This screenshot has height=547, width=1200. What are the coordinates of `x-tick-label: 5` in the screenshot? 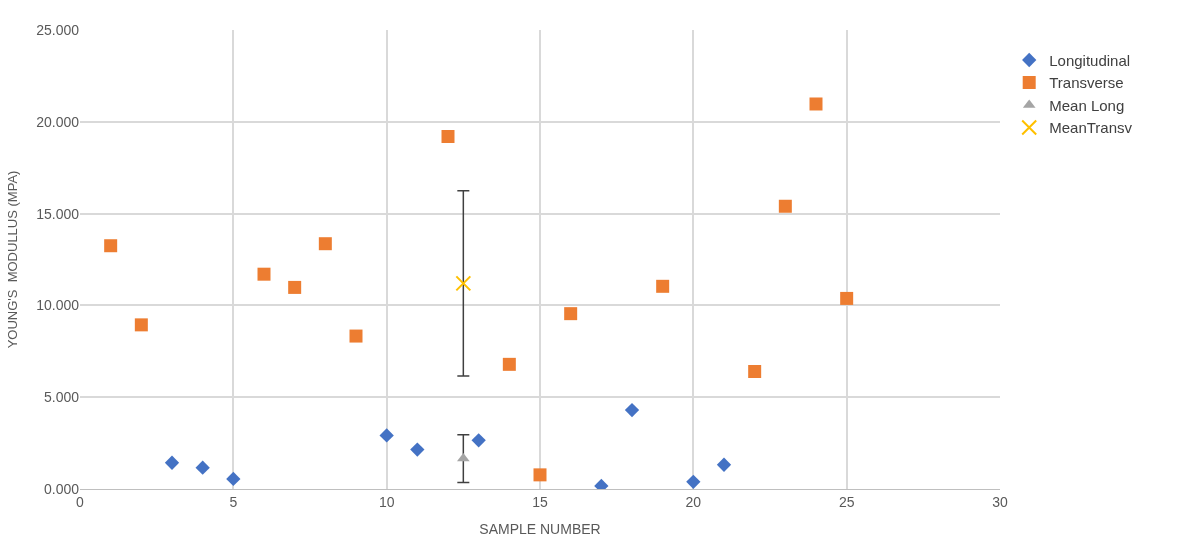 It's located at (233, 501).